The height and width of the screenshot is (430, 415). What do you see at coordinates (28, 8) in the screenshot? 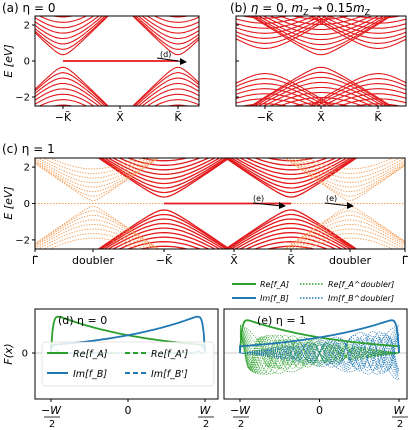
I see `panel-a-title: (a) η = 0` at bounding box center [28, 8].